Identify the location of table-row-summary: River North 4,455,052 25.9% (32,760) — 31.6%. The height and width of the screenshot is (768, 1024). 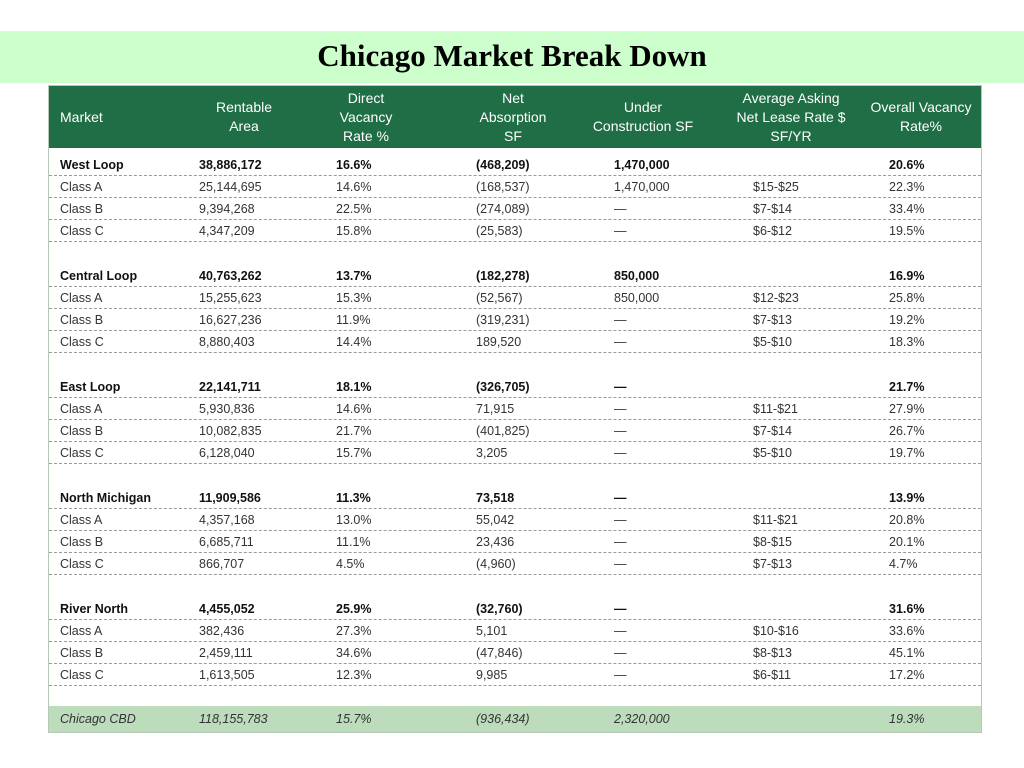
(515, 609).